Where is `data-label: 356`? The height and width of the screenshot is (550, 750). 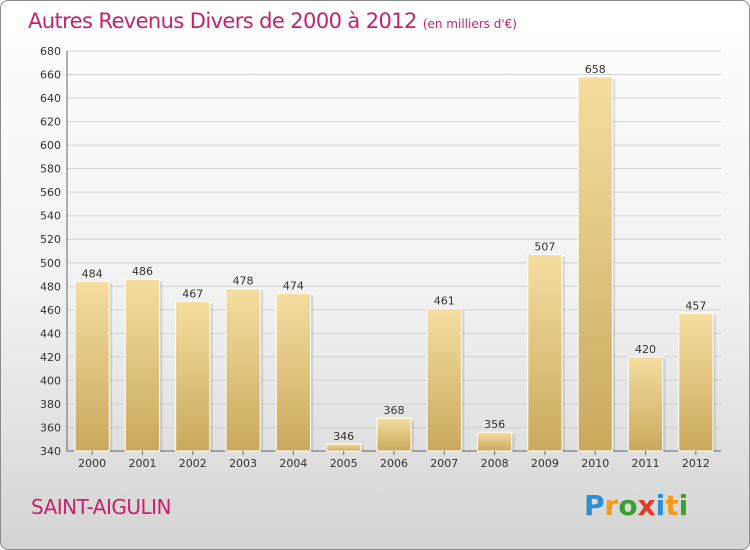 data-label: 356 is located at coordinates (494, 424).